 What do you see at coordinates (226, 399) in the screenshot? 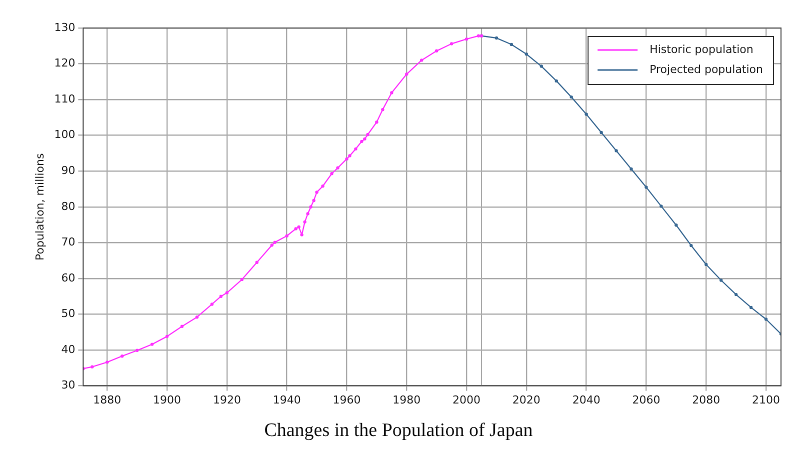
I see `x-tick-label: 1920` at bounding box center [226, 399].